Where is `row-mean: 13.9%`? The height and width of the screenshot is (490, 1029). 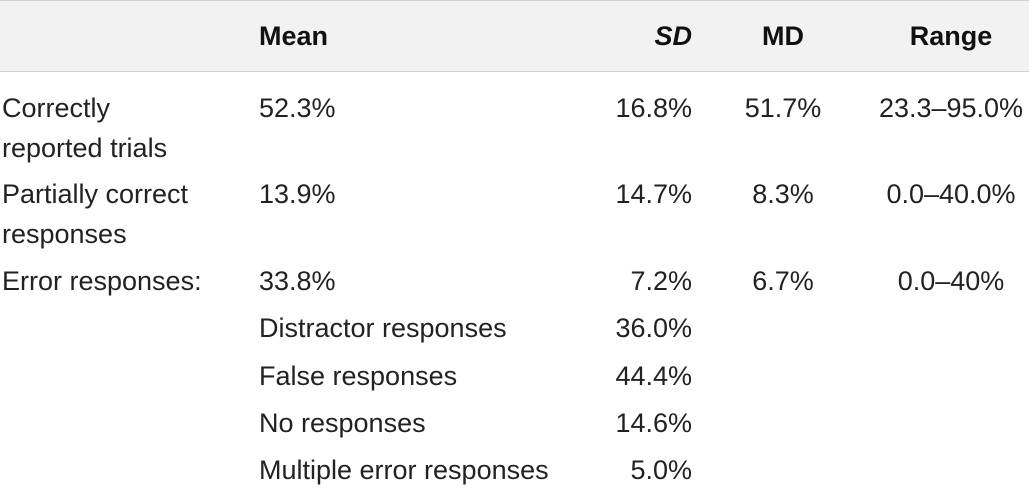
row-mean: 13.9% is located at coordinates (297, 194).